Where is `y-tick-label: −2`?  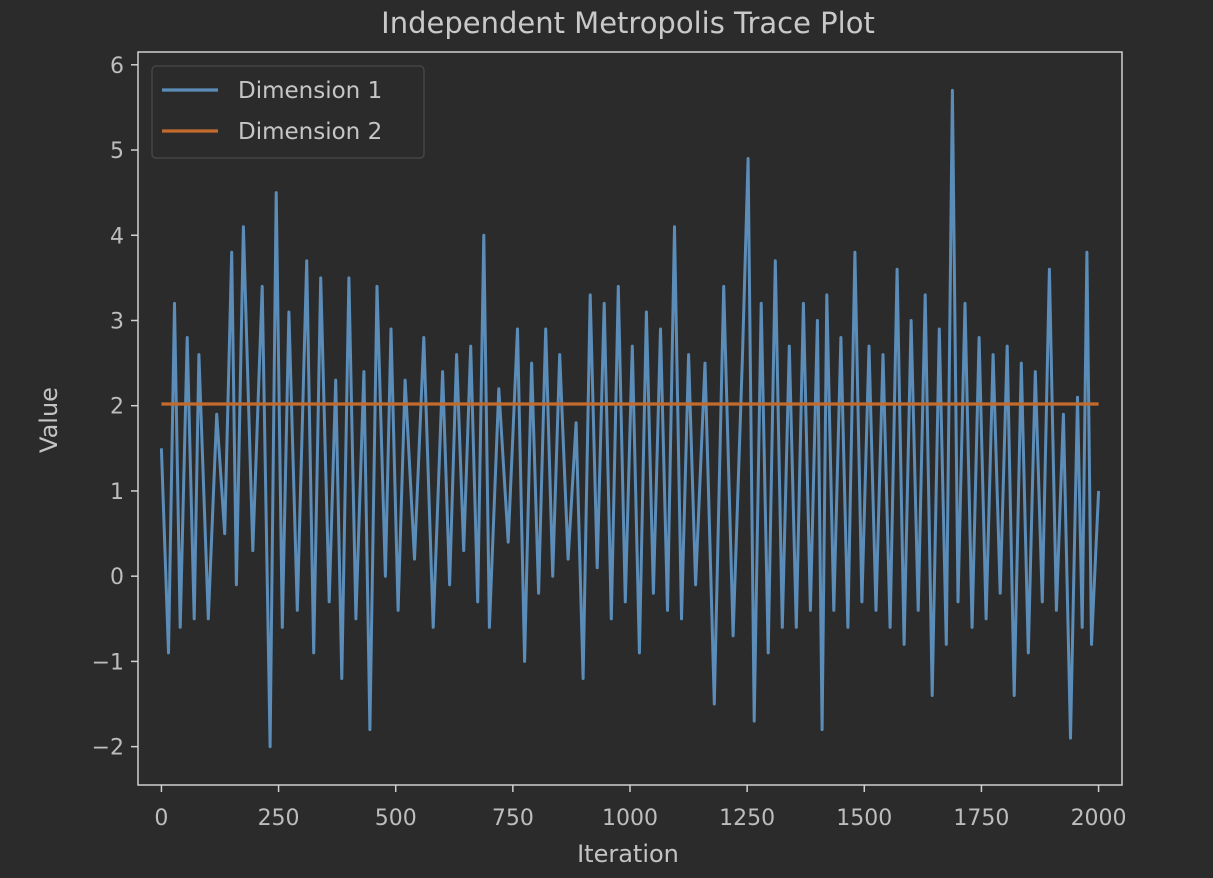 y-tick-label: −2 is located at coordinates (108, 748).